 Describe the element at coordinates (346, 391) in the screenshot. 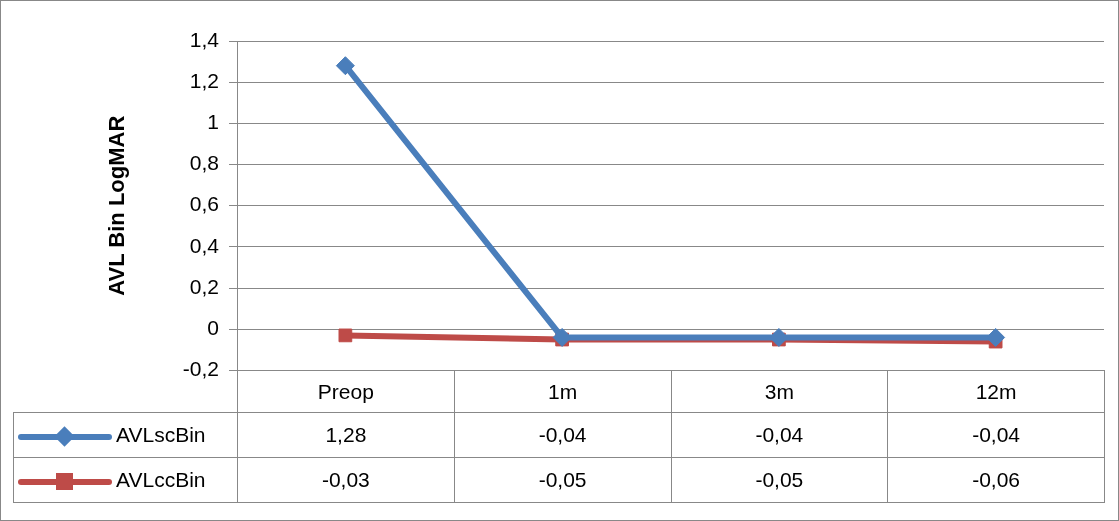

I see `x-tick-label: Preop` at that location.